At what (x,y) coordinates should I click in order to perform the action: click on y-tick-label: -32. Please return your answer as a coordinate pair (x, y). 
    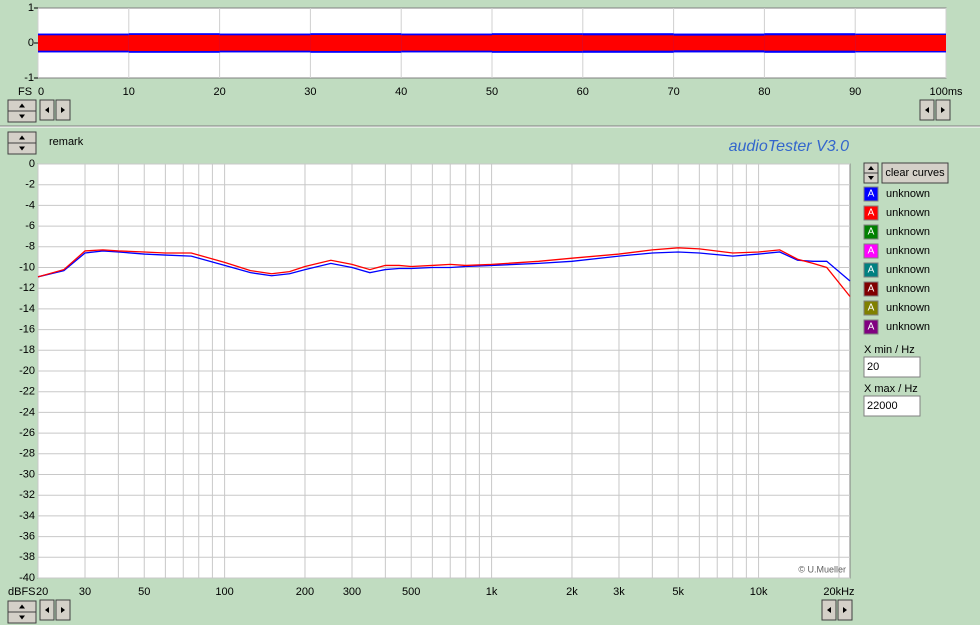
    Looking at the image, I should click on (27, 495).